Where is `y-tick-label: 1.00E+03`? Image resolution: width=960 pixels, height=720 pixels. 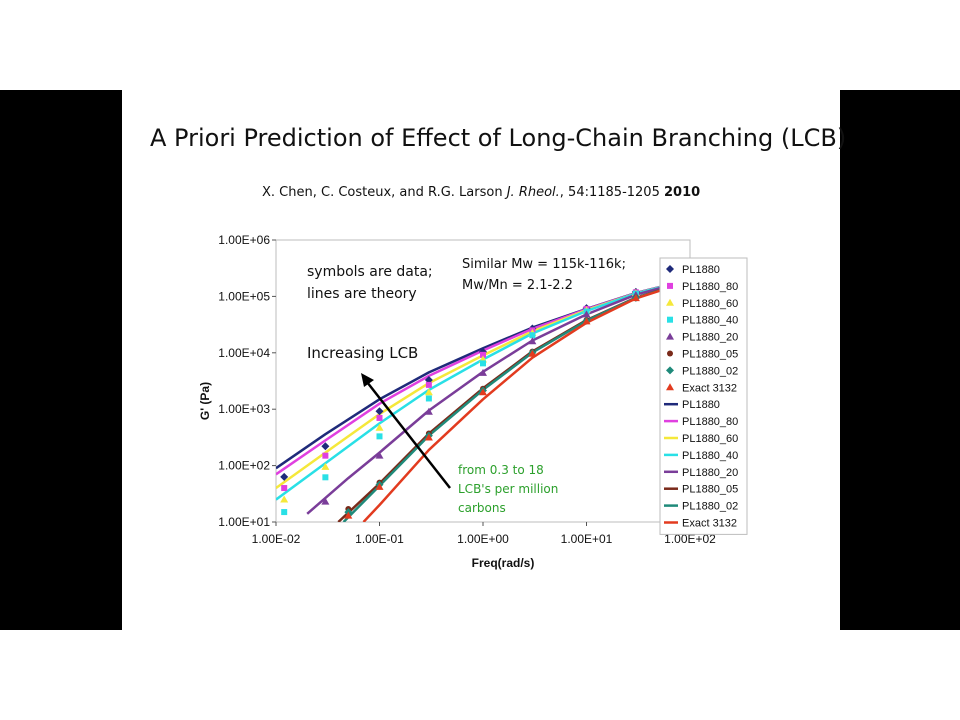 y-tick-label: 1.00E+03 is located at coordinates (244, 409).